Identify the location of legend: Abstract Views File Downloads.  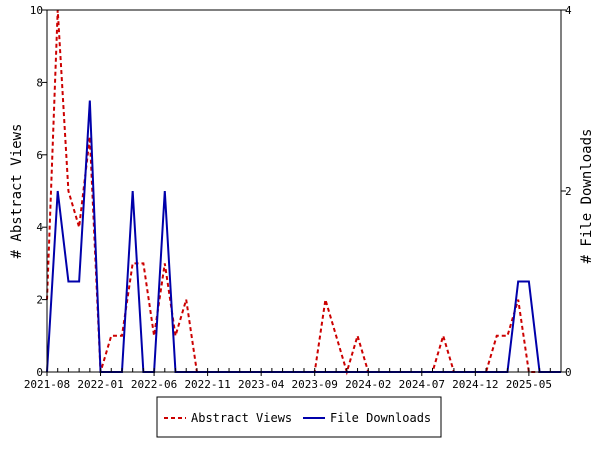
(299, 417).